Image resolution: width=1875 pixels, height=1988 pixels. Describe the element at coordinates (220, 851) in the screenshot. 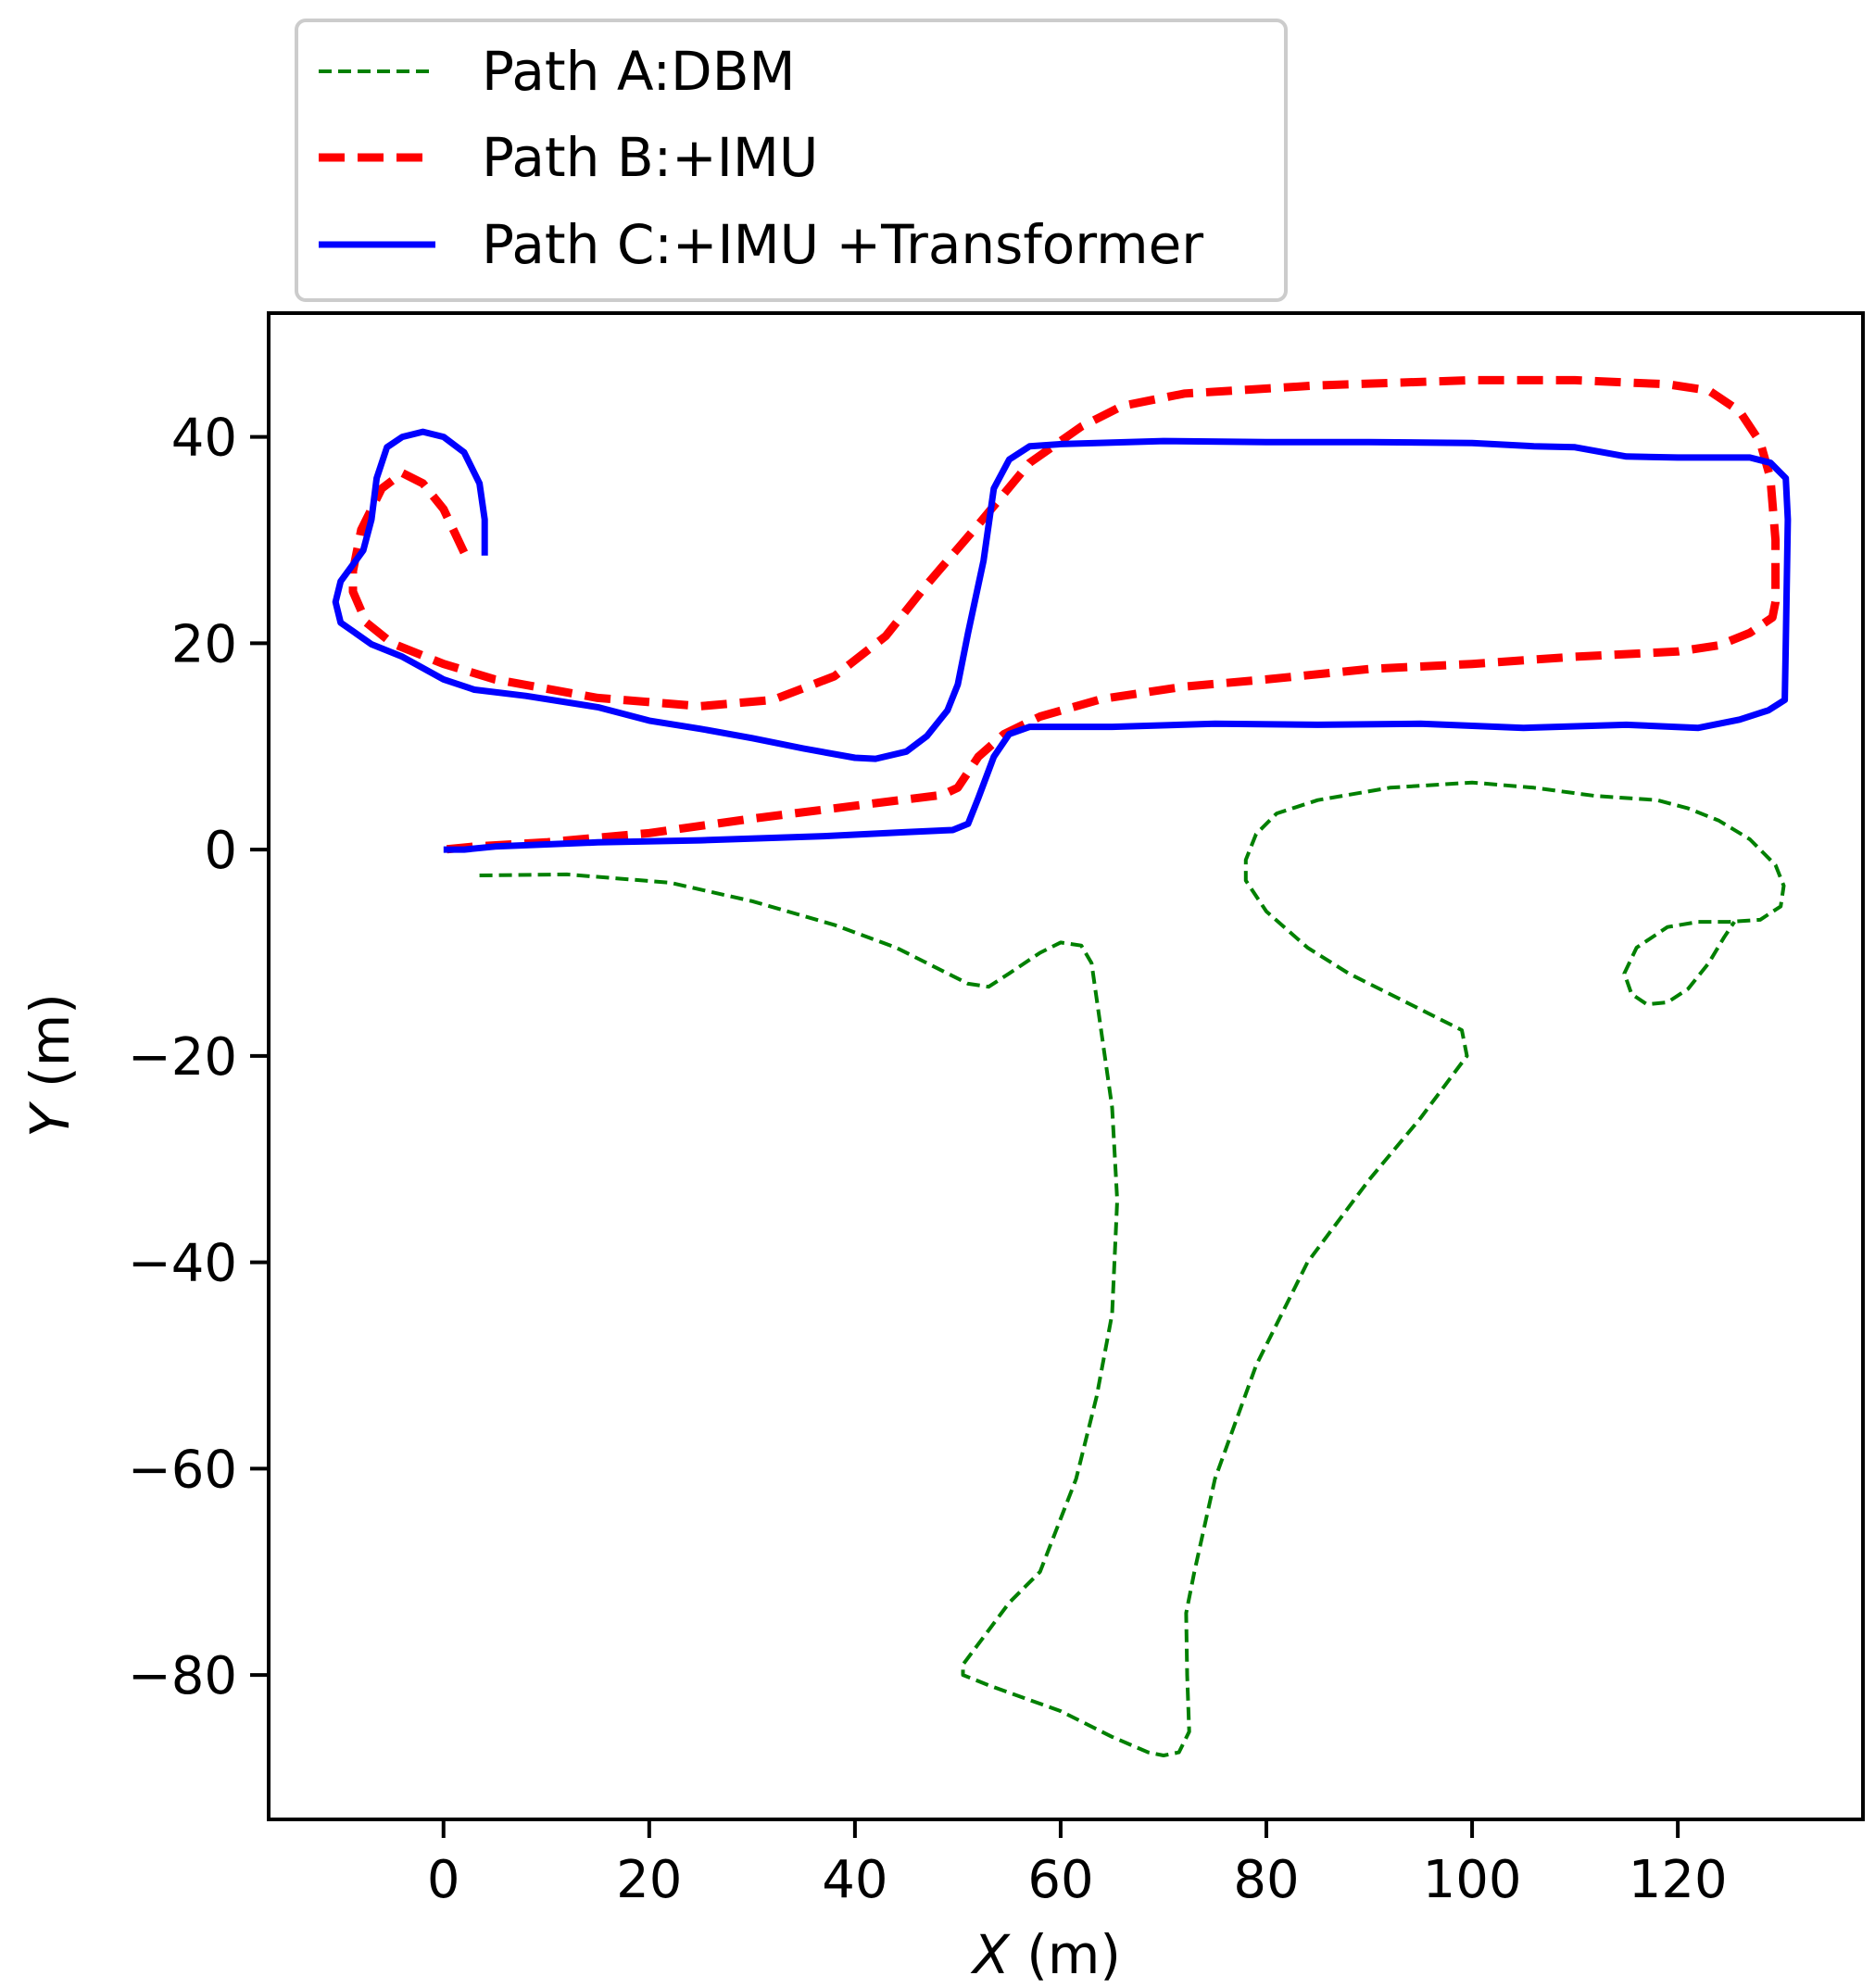

I see `y-tick-label: 0` at that location.